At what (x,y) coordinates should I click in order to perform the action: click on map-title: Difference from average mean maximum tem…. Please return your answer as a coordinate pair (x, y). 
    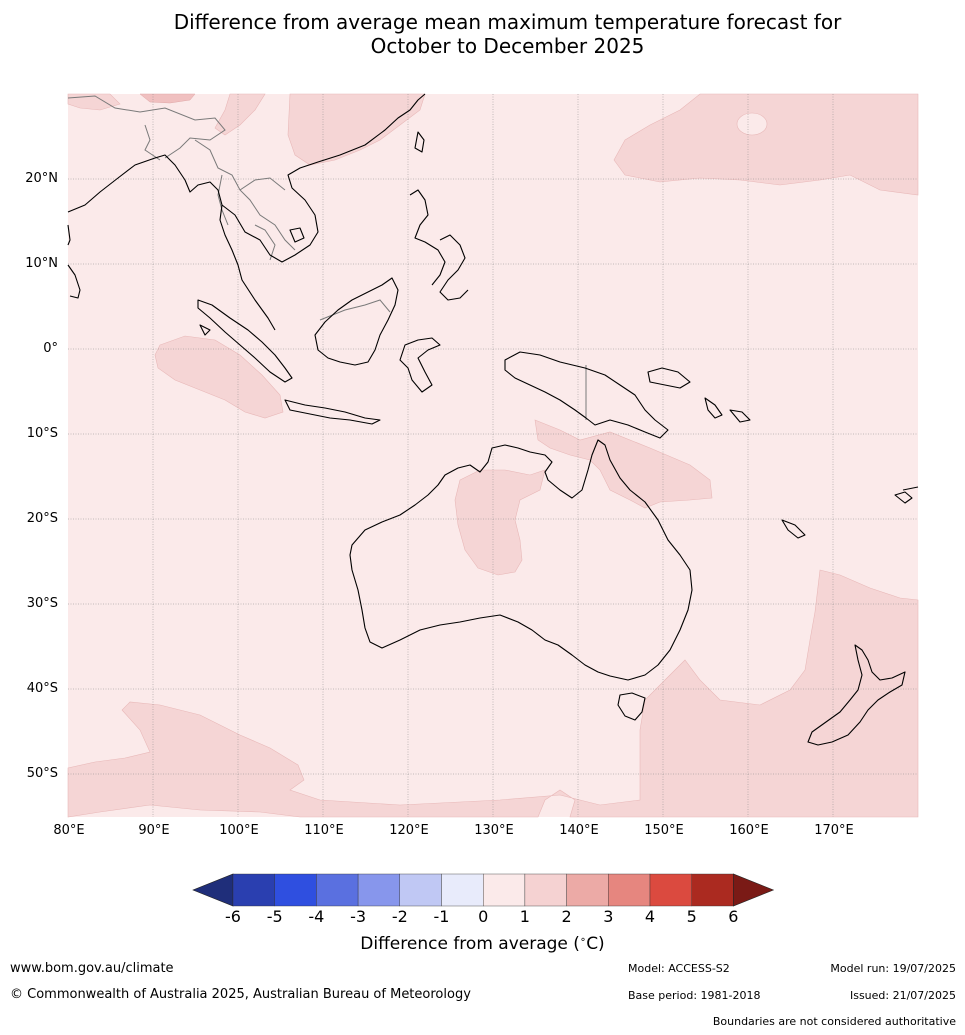
    Looking at the image, I should click on (482, 34).